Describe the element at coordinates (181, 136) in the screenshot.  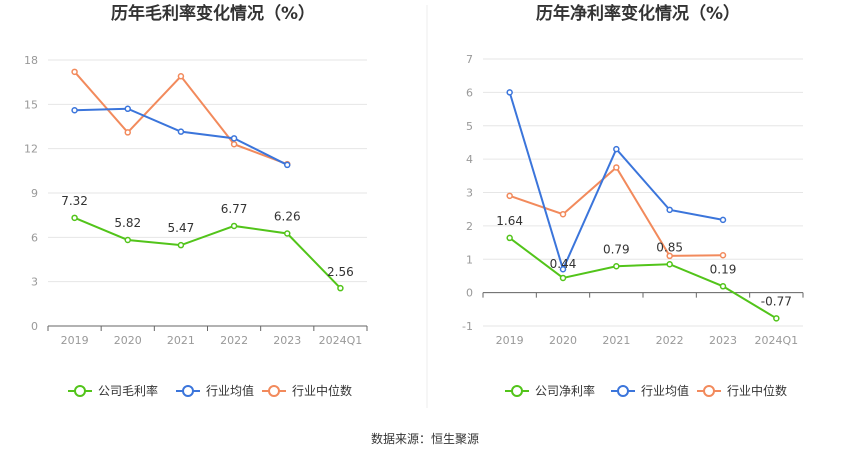
I see `avg-series-line` at that location.